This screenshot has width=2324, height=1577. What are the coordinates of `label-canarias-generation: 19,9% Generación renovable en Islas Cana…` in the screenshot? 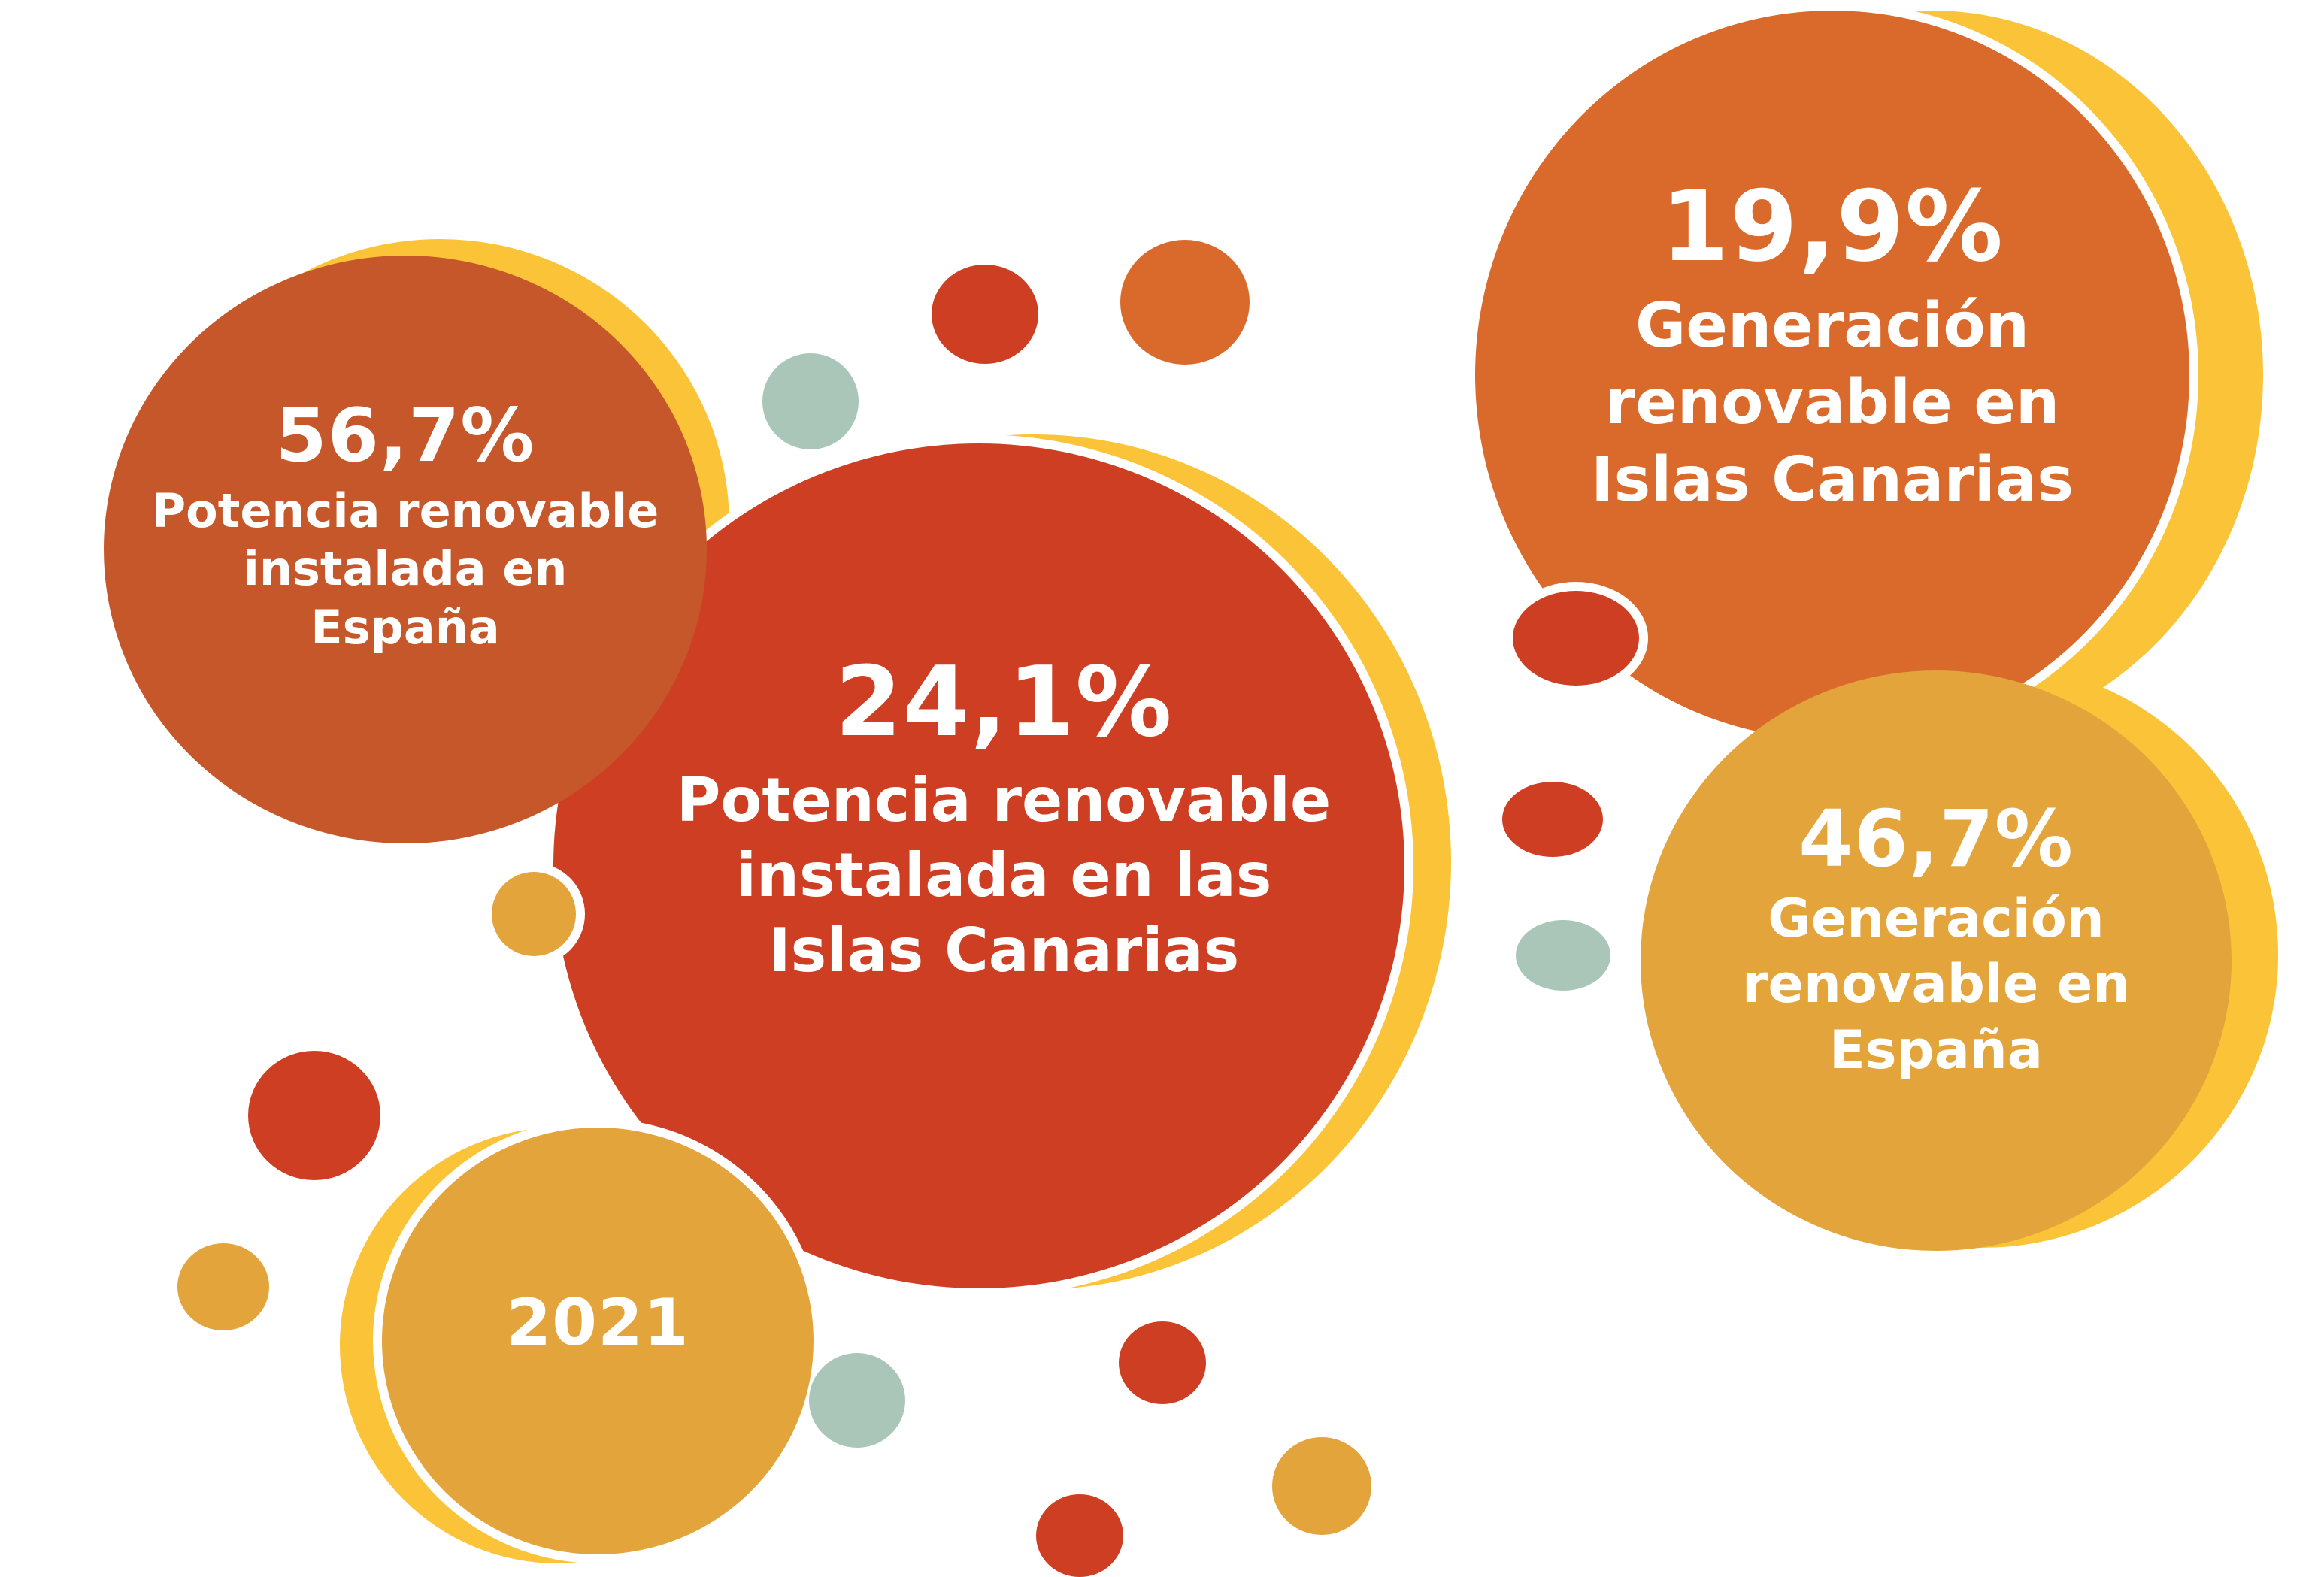 It's located at (1832, 346).